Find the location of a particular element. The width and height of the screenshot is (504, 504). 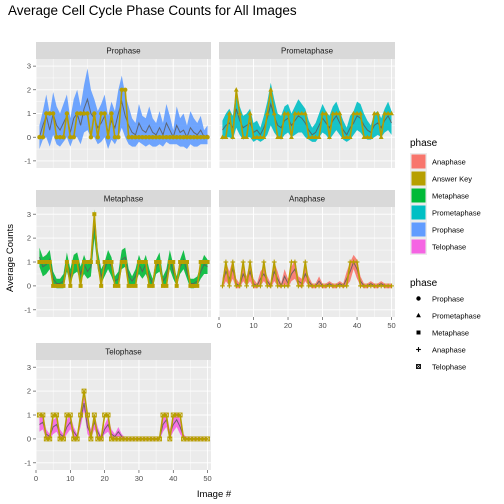

x-tick-label: 20 is located at coordinates (288, 325).